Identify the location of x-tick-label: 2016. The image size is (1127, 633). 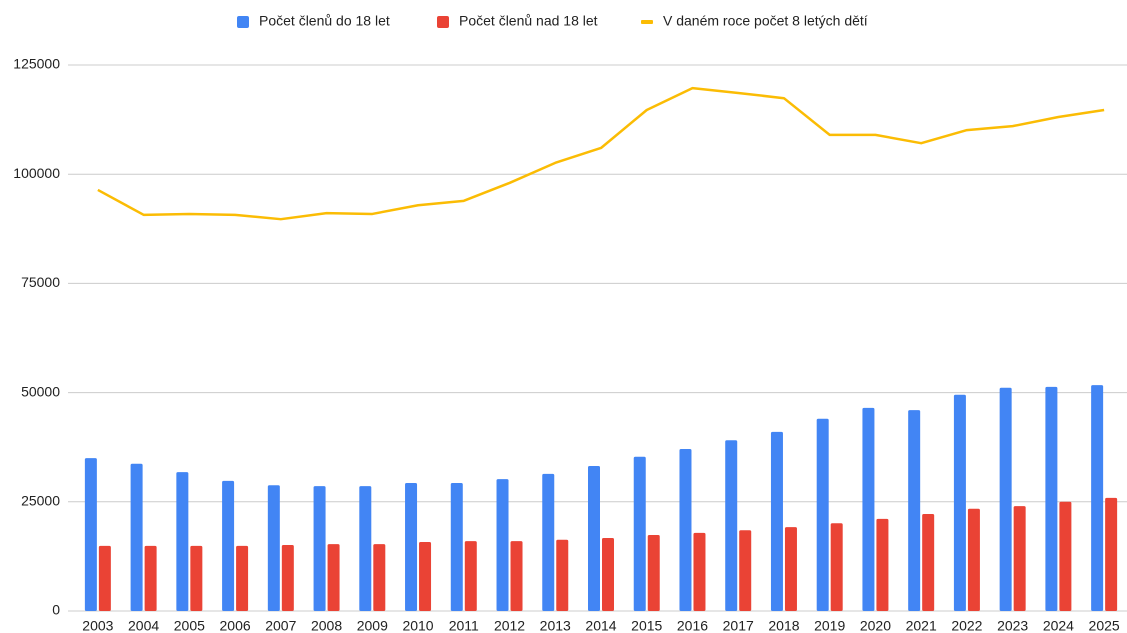
(692, 625).